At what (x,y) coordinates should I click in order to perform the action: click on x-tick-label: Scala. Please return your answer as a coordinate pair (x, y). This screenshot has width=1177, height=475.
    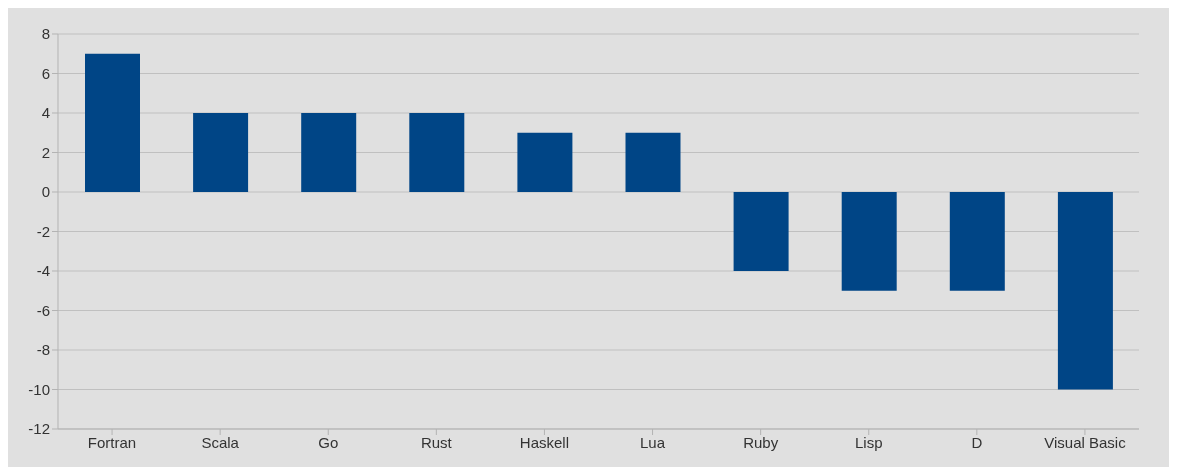
    Looking at the image, I should click on (220, 442).